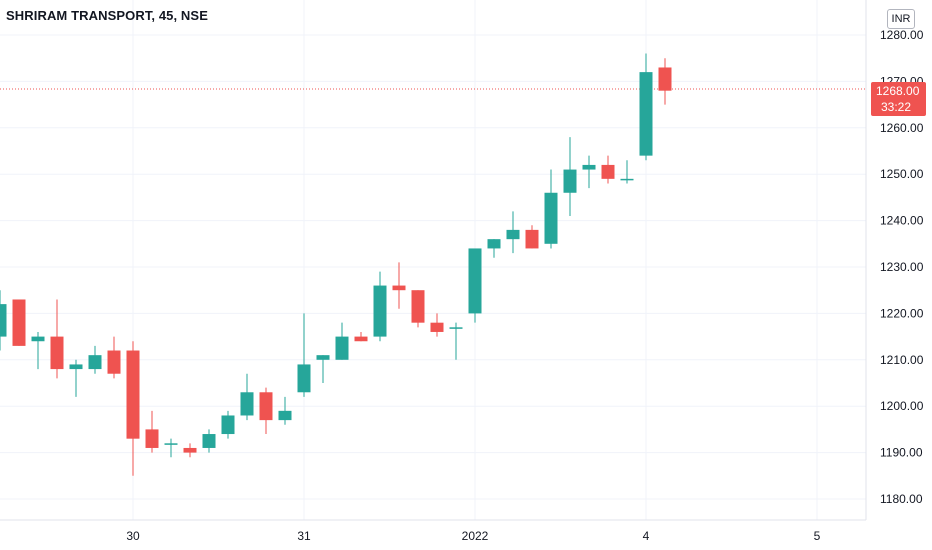  What do you see at coordinates (902, 174) in the screenshot?
I see `y-tick-label: 1250.00` at bounding box center [902, 174].